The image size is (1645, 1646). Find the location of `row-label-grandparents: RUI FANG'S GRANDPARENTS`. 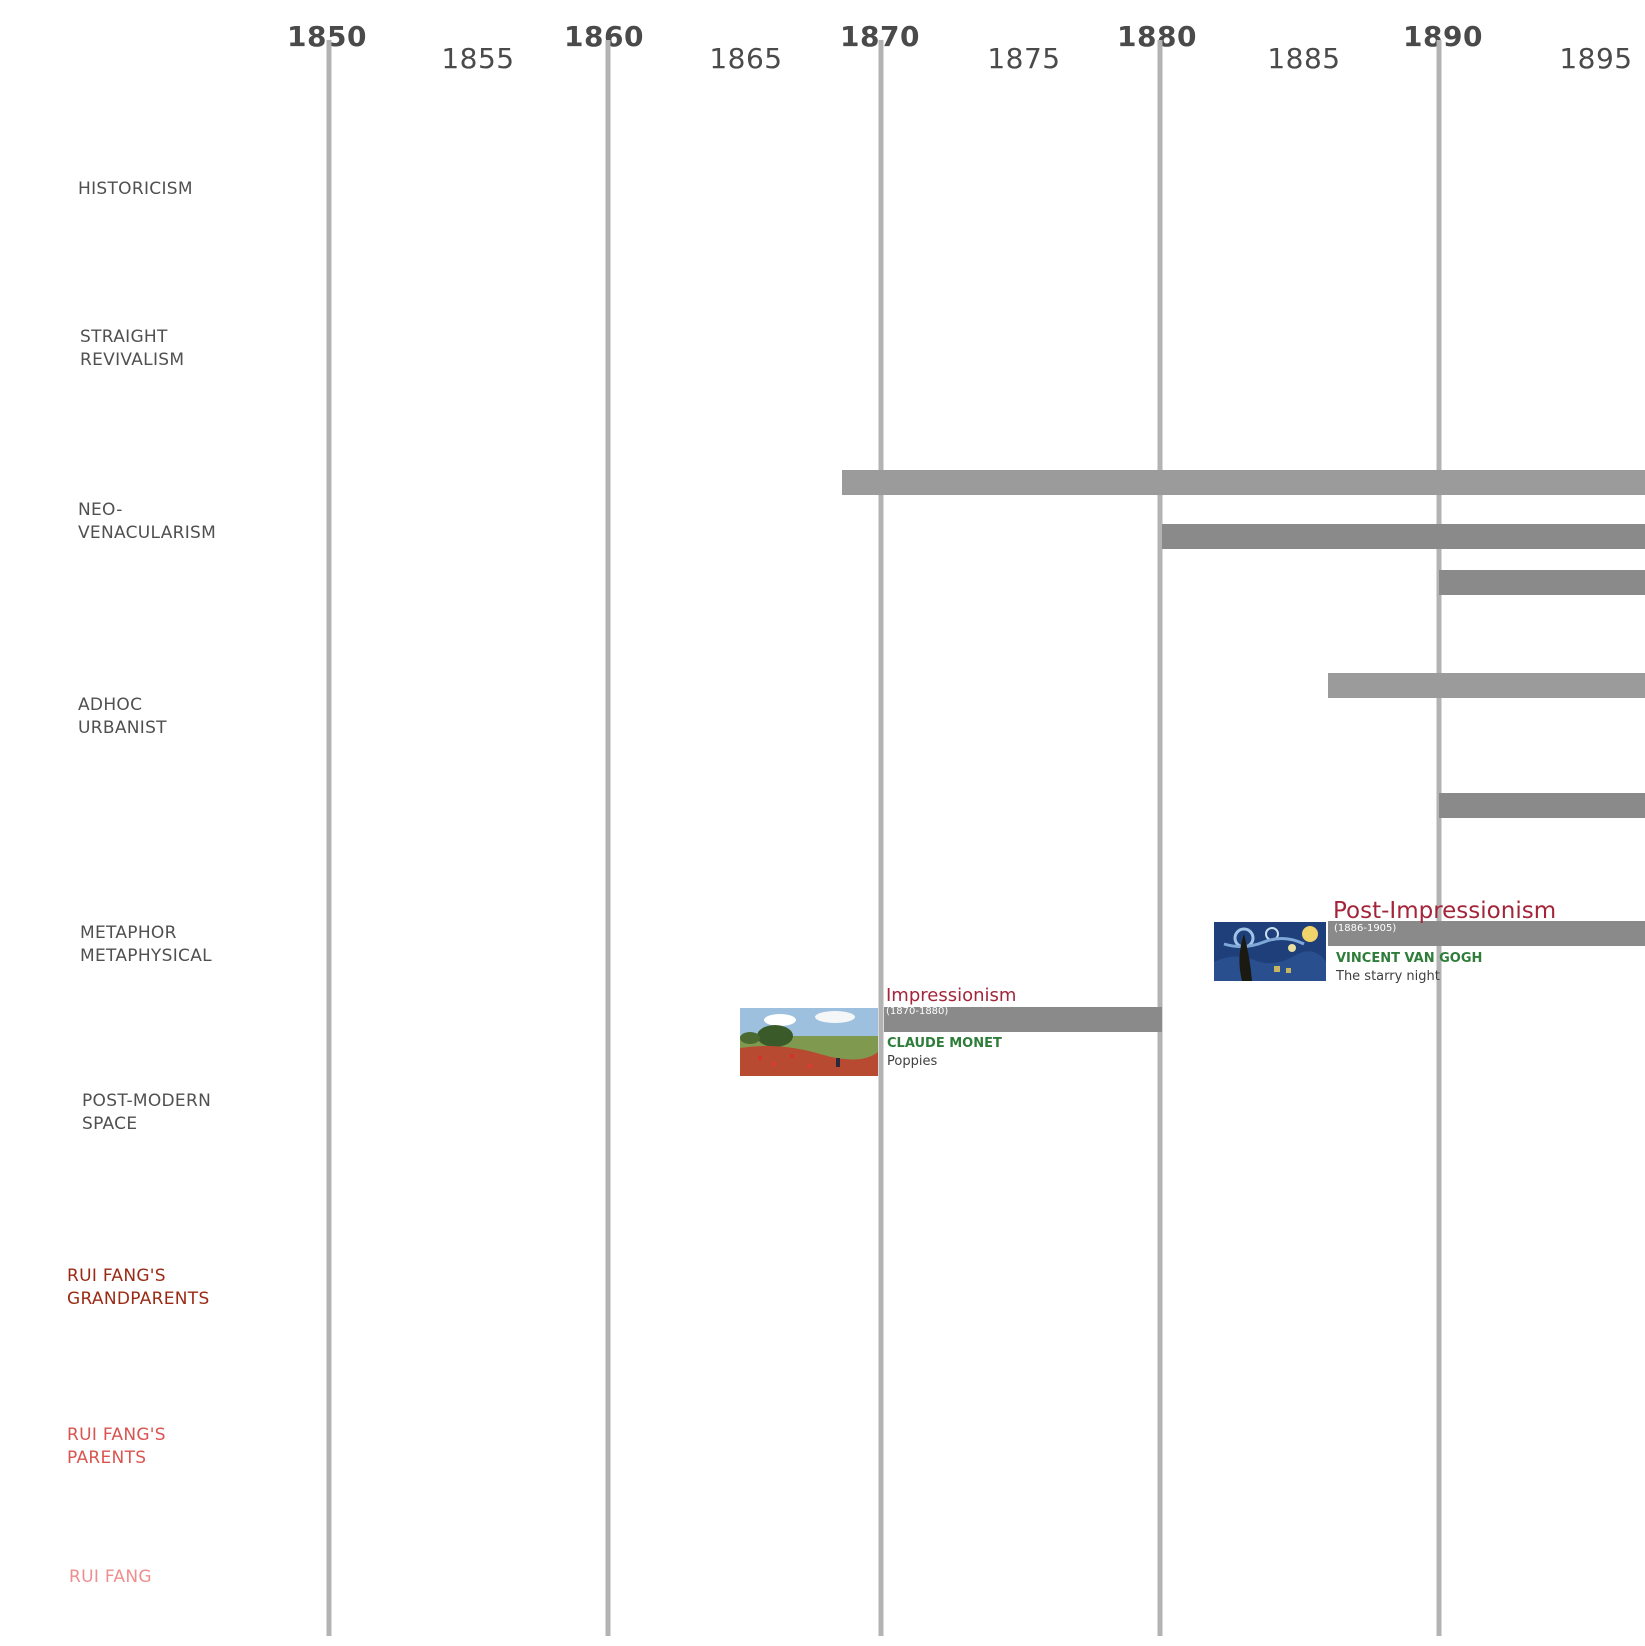

row-label-grandparents: RUI FANG'S GRANDPARENTS is located at coordinates (138, 1287).